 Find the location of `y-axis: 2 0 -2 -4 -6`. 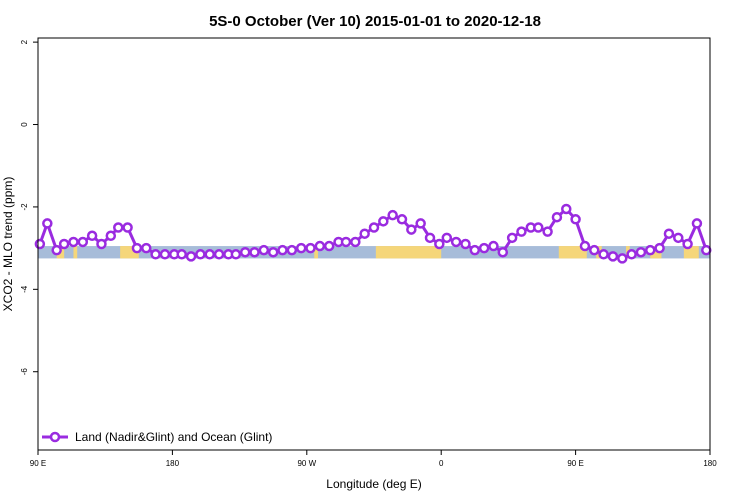

y-axis: 2 0 -2 -4 -6 is located at coordinates (29, 207).